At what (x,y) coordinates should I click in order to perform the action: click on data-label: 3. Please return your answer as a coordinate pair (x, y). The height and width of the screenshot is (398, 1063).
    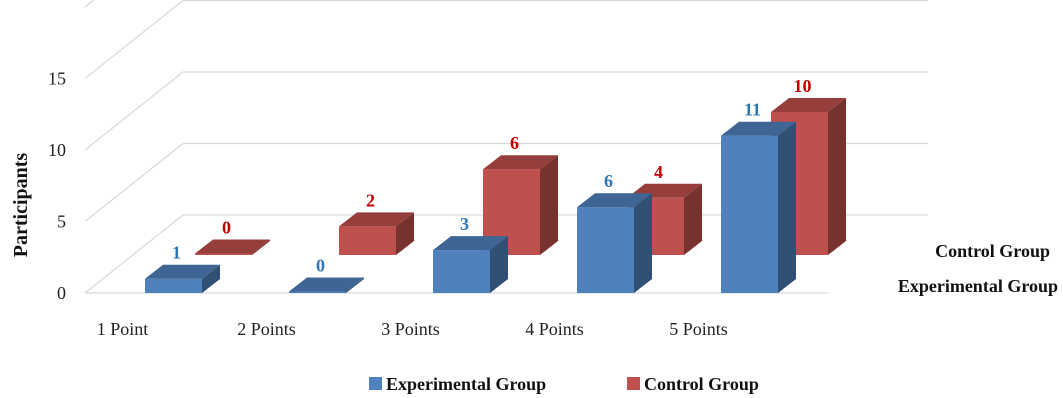
    Looking at the image, I should click on (464, 224).